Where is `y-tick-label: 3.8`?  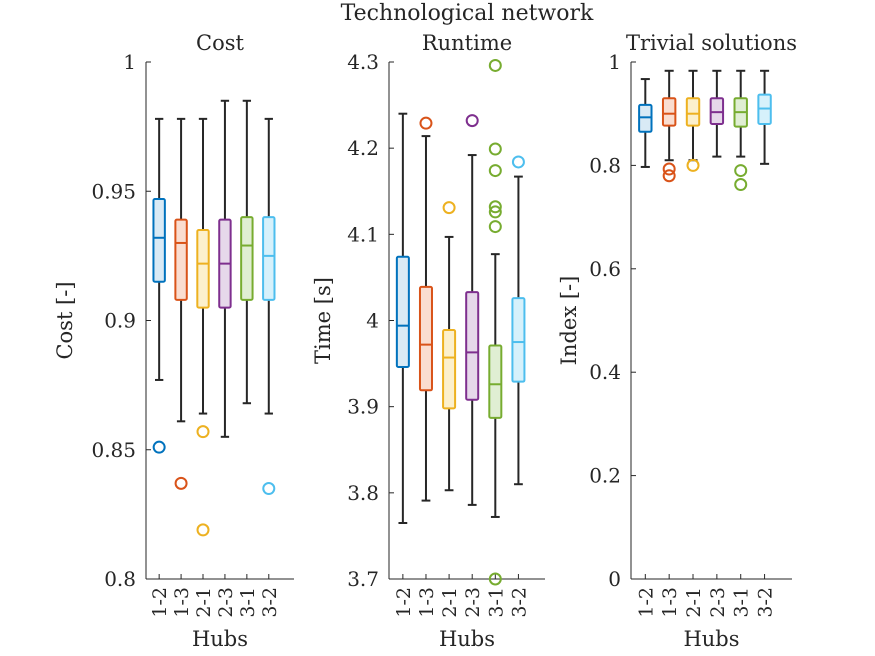 y-tick-label: 3.8 is located at coordinates (363, 493).